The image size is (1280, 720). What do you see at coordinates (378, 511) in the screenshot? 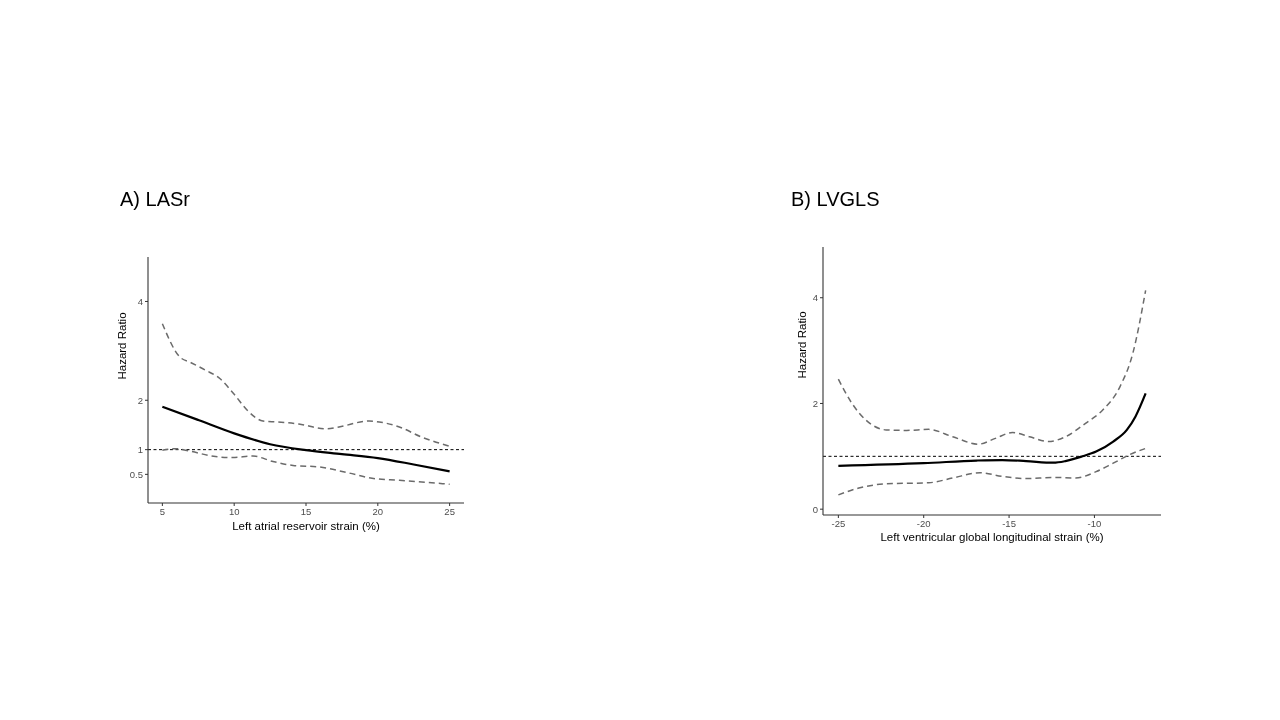
I see `x-tick-label: 20` at bounding box center [378, 511].